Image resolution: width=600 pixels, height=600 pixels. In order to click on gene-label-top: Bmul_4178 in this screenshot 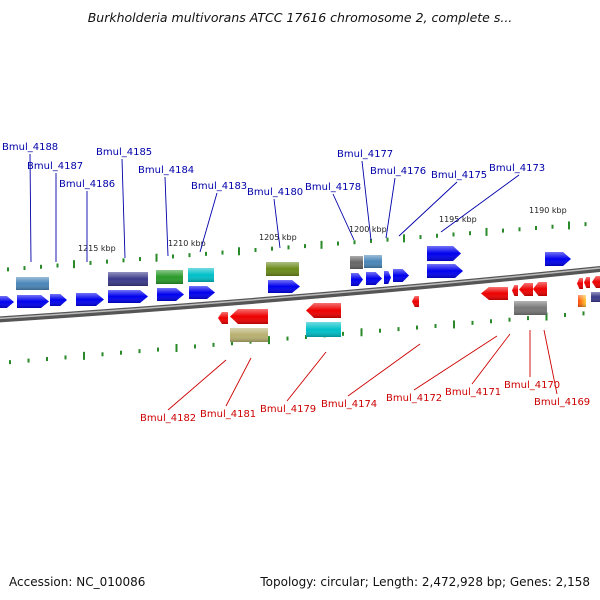, I will do `click(333, 187)`.